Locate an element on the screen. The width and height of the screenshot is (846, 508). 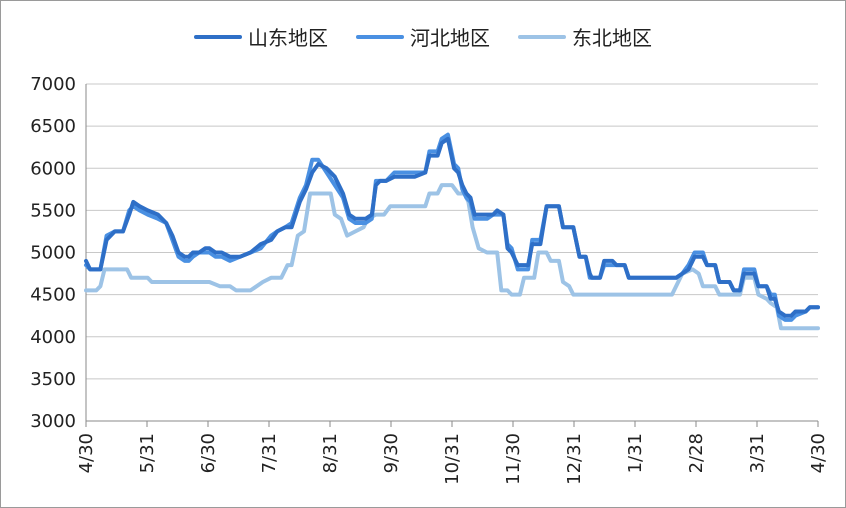
x-tick-label: 6/30 is located at coordinates (208, 453).